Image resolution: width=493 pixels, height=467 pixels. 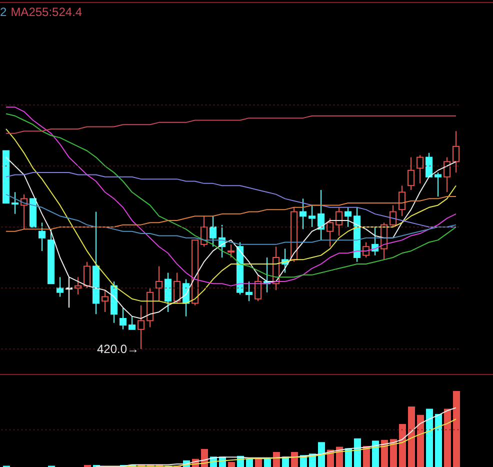 I want to click on annotation: 420.0→, so click(x=117, y=349).